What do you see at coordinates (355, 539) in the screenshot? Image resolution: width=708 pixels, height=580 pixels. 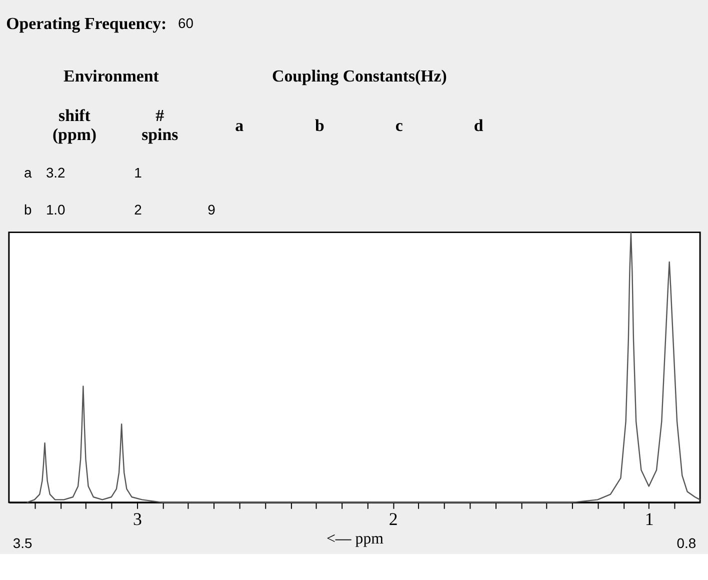 I see `x-axis-title: <— ppm` at bounding box center [355, 539].